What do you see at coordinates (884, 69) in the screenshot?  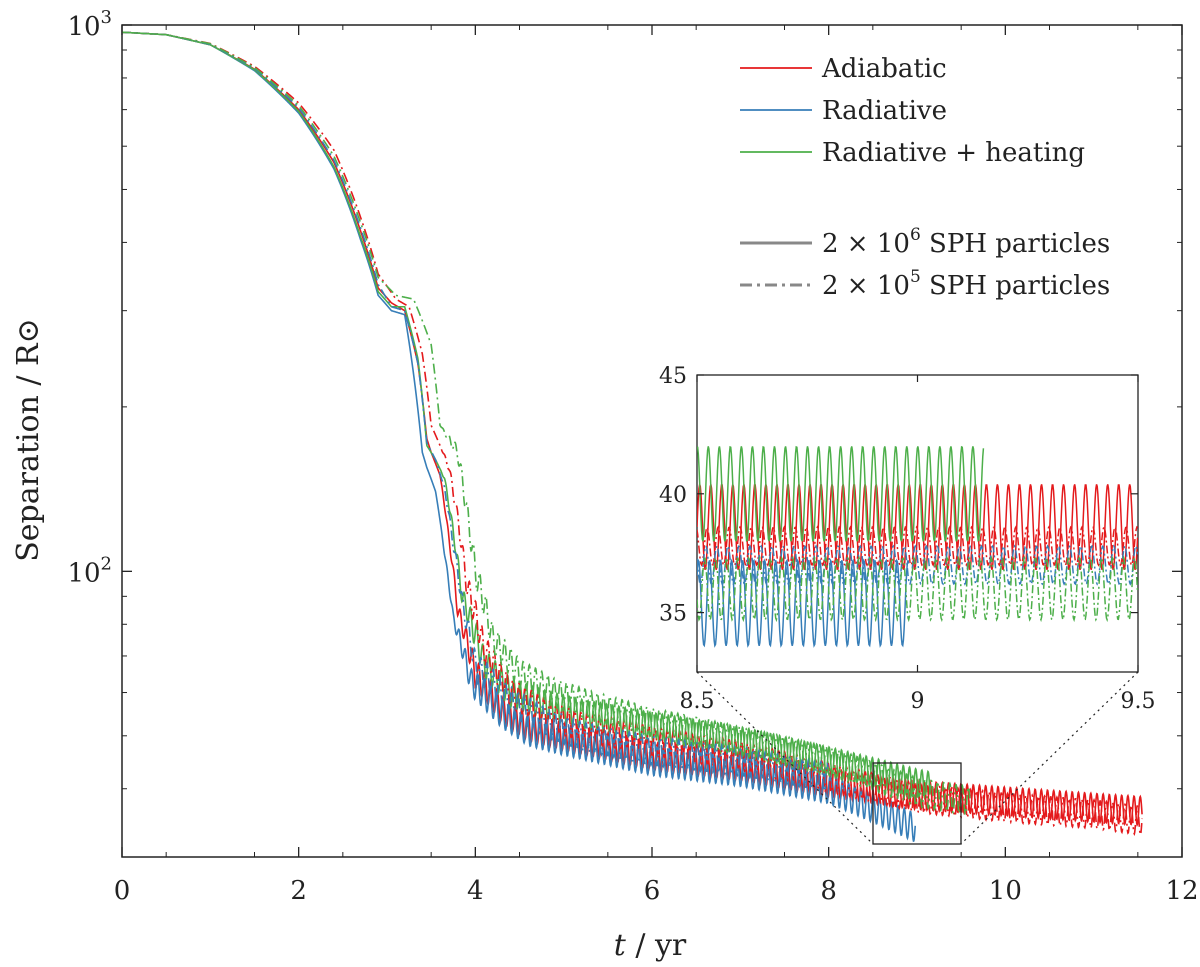 I see `legend-label: Adiabatic` at bounding box center [884, 69].